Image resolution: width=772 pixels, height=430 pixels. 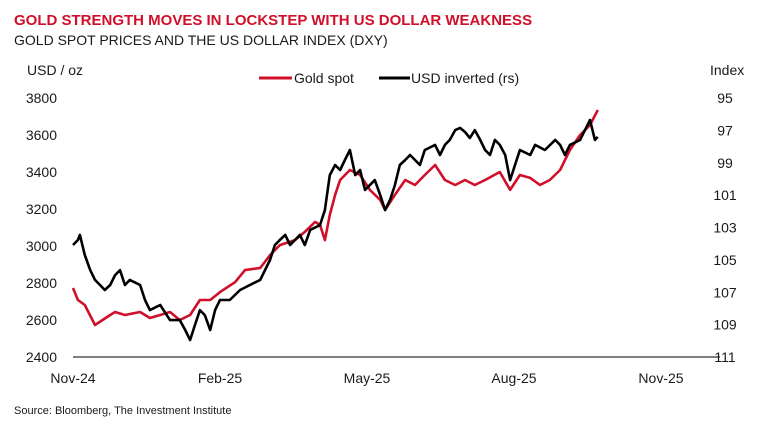 What do you see at coordinates (725, 292) in the screenshot?
I see `y-tick-right: 107` at bounding box center [725, 292].